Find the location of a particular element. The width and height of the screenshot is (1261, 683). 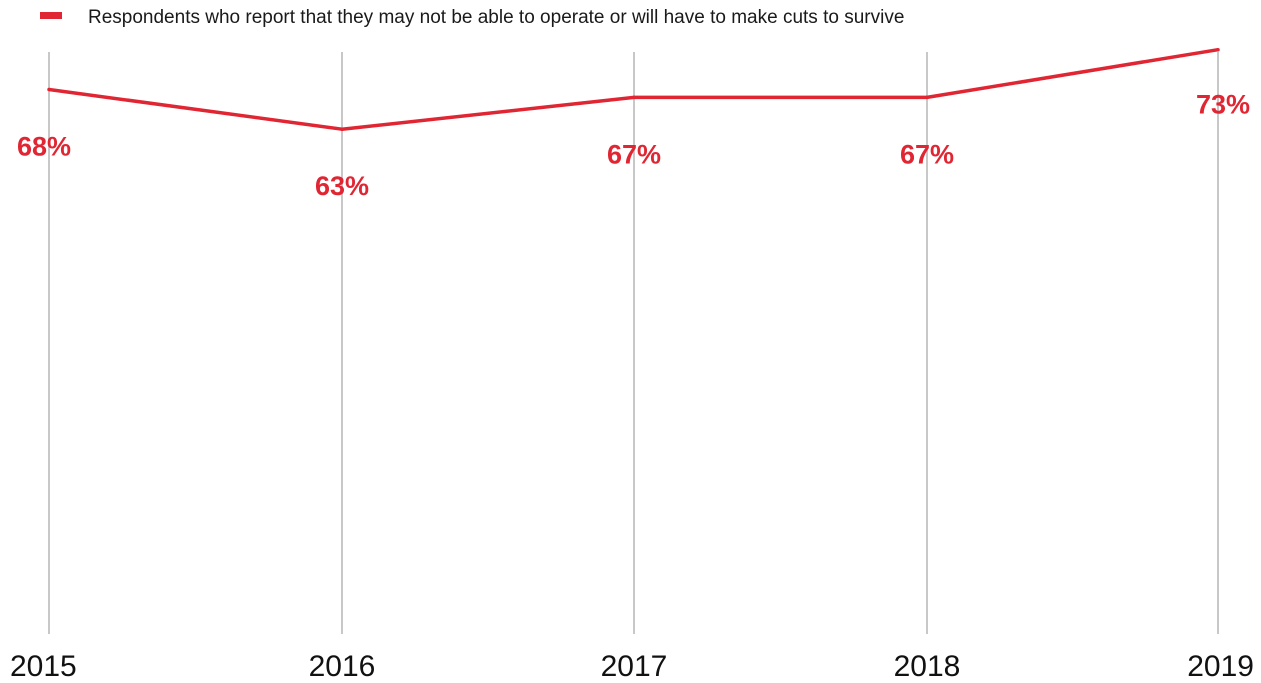

x-tick-label-2019: 2019 is located at coordinates (1220, 666).